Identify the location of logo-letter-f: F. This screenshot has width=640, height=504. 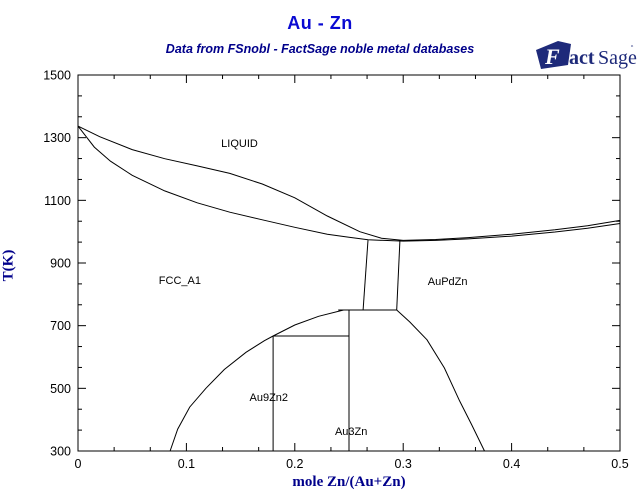
(552, 56).